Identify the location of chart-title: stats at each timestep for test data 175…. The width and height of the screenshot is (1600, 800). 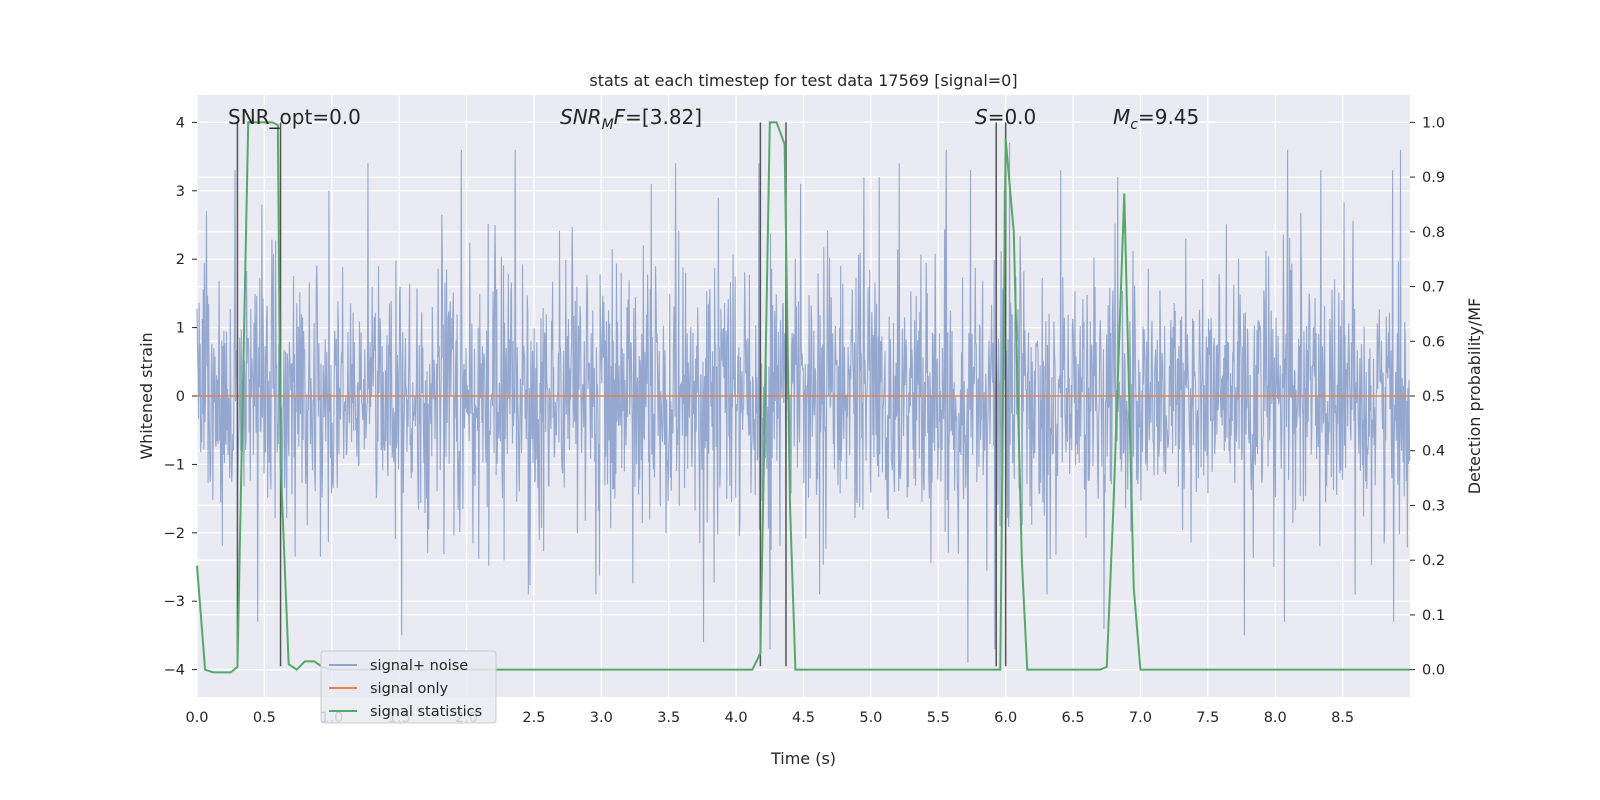
(803, 80).